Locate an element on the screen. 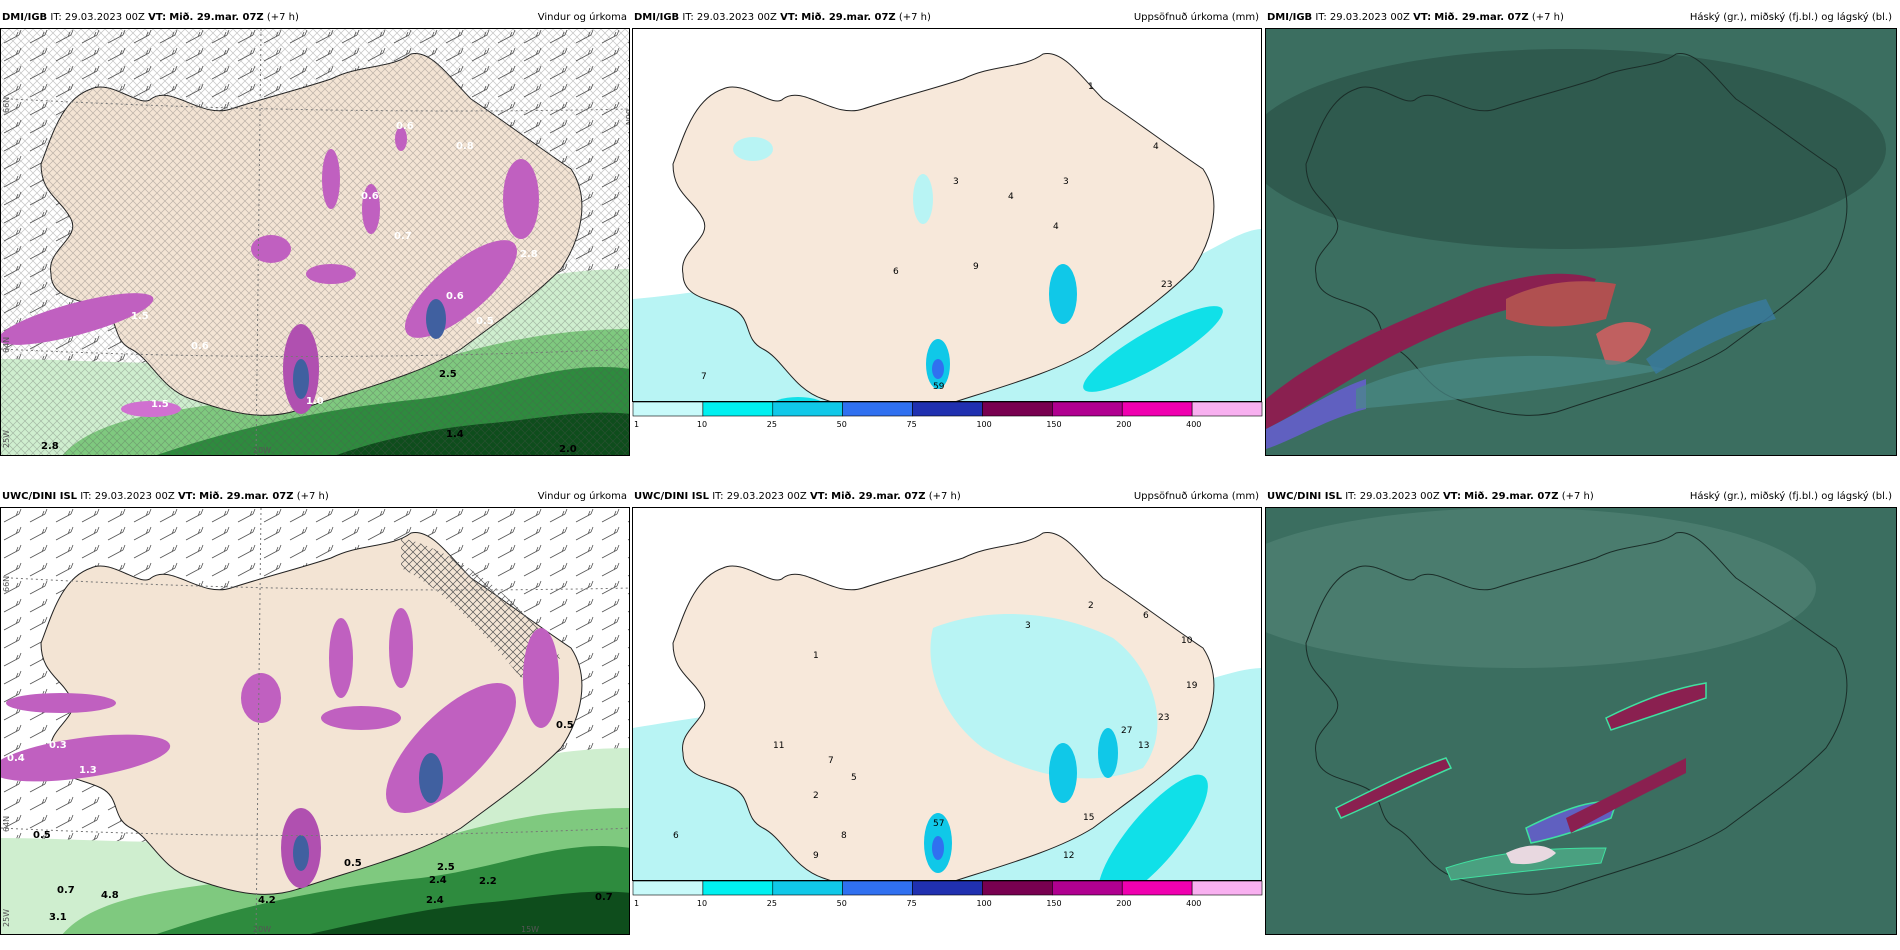  precip-label: 2.2 is located at coordinates (488, 881).